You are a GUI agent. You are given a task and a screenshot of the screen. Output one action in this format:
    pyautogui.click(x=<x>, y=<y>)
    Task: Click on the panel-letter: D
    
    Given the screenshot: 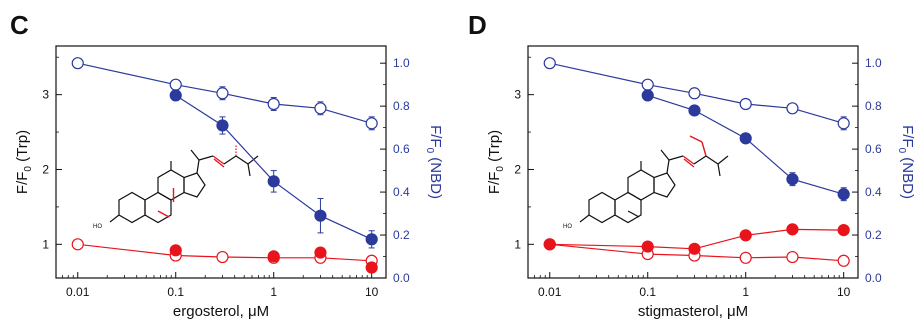 What is the action you would take?
    pyautogui.click(x=477, y=25)
    